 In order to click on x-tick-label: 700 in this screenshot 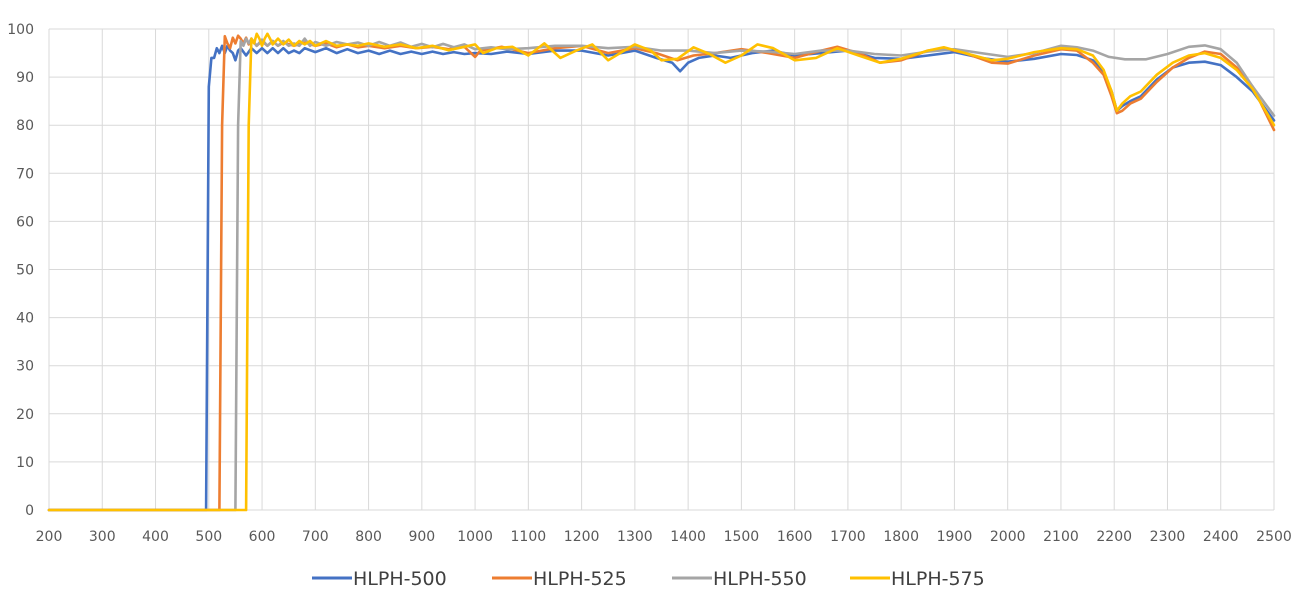, I will do `click(315, 537)`.